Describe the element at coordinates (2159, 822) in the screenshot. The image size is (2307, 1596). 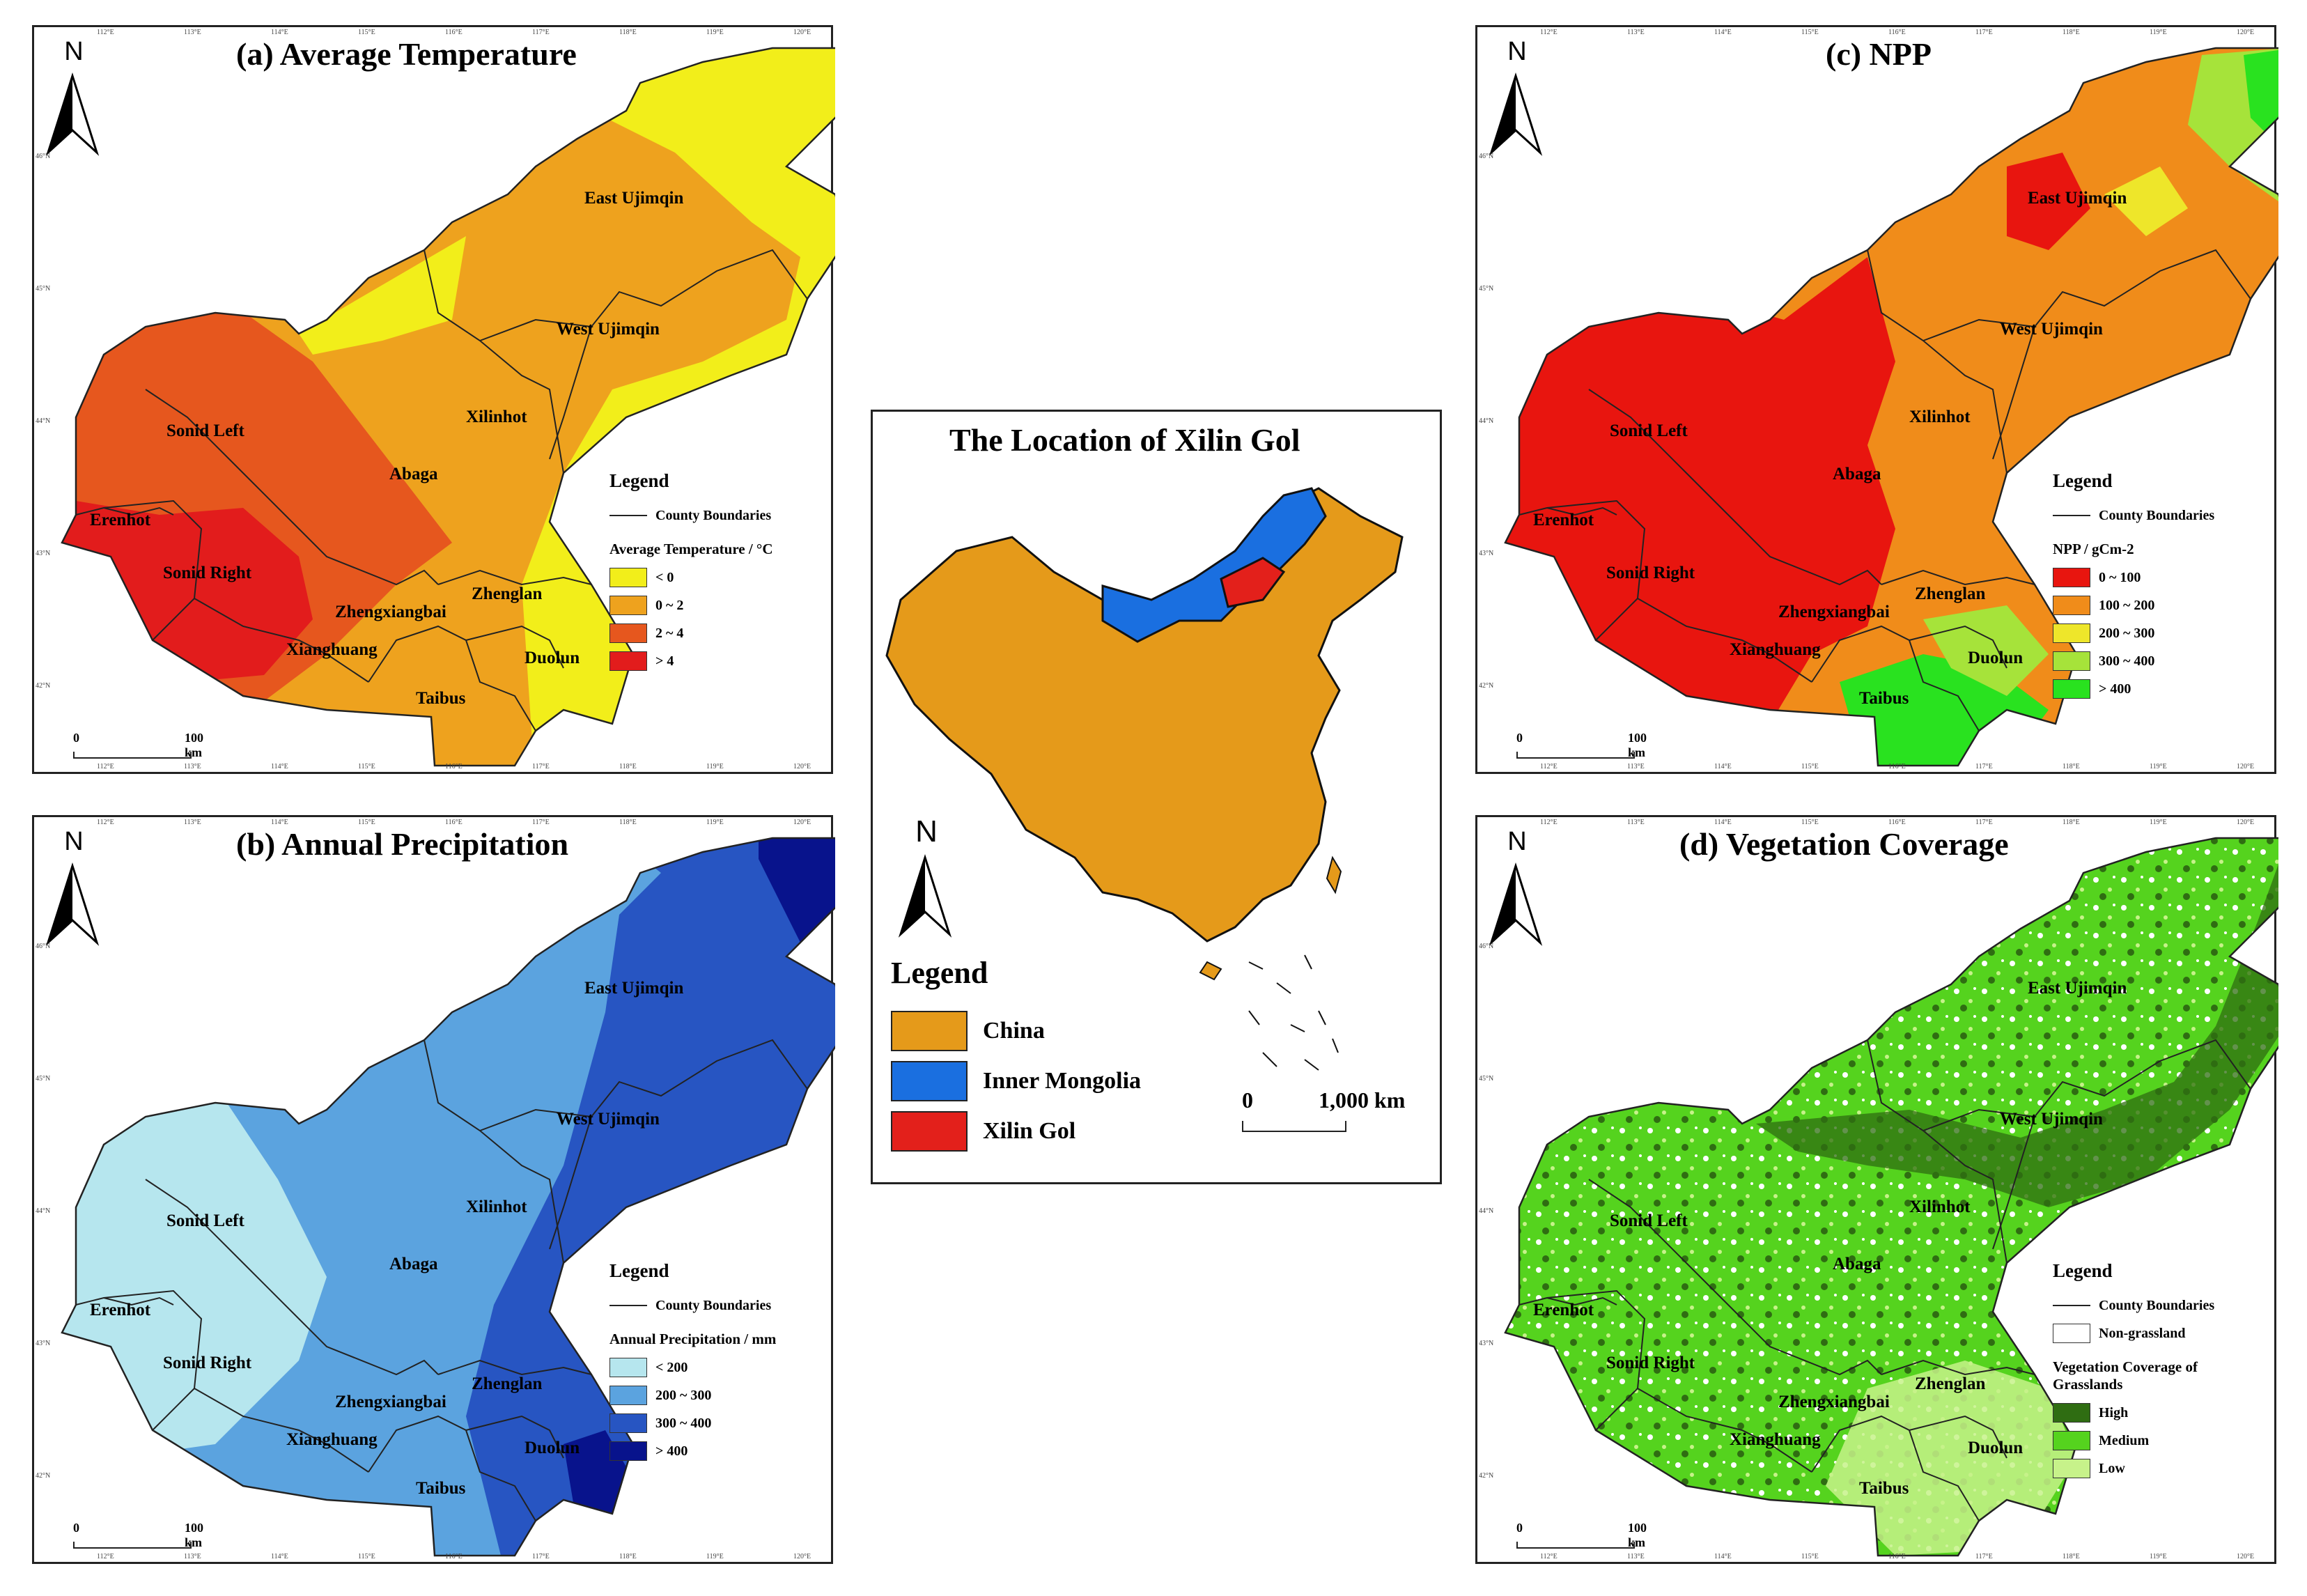
I see `longitude-tick-label: 119°E` at that location.